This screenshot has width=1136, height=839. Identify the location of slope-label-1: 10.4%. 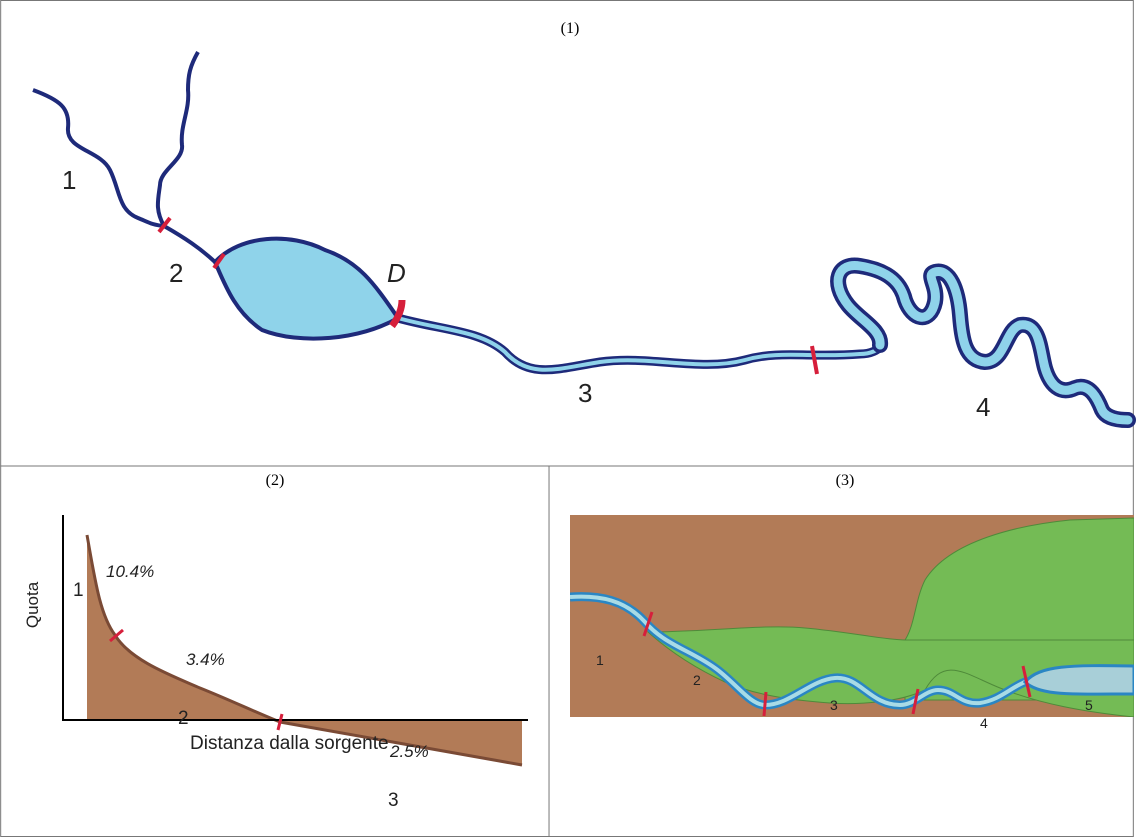
(130, 571).